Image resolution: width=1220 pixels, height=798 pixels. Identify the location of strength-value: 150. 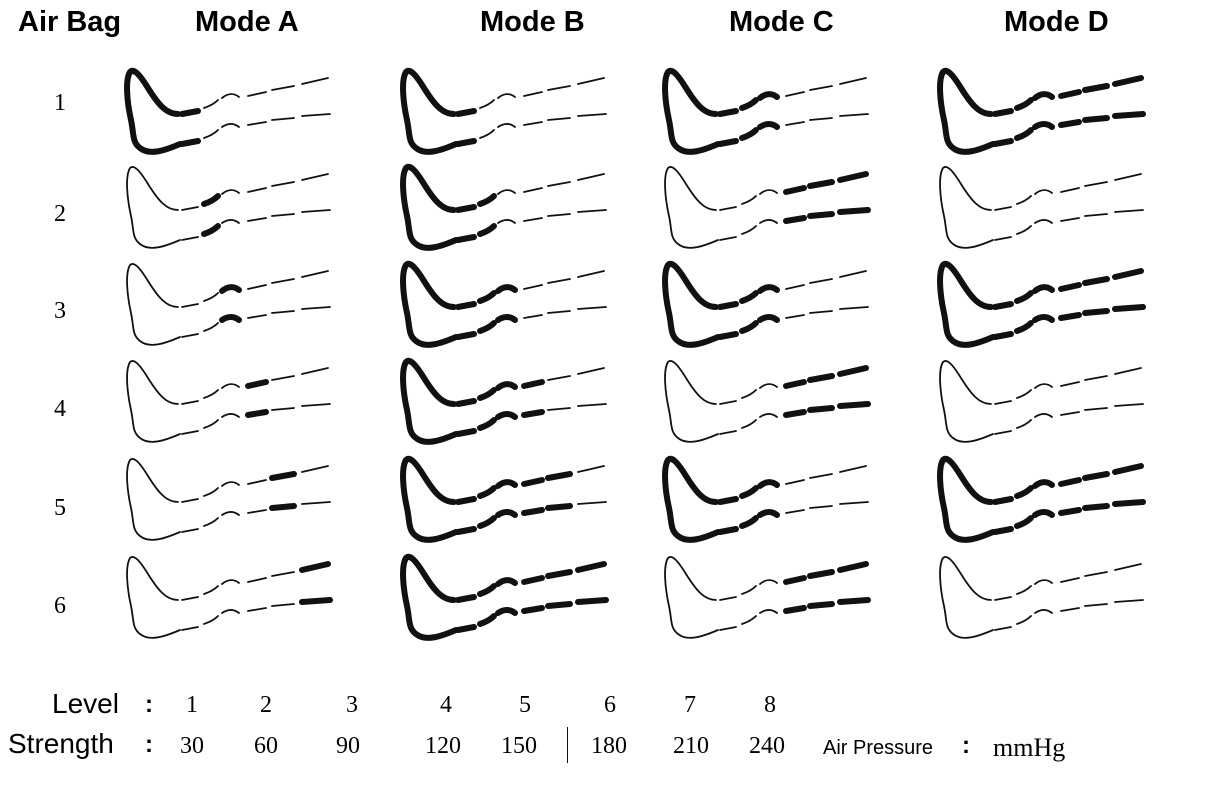
(519, 746).